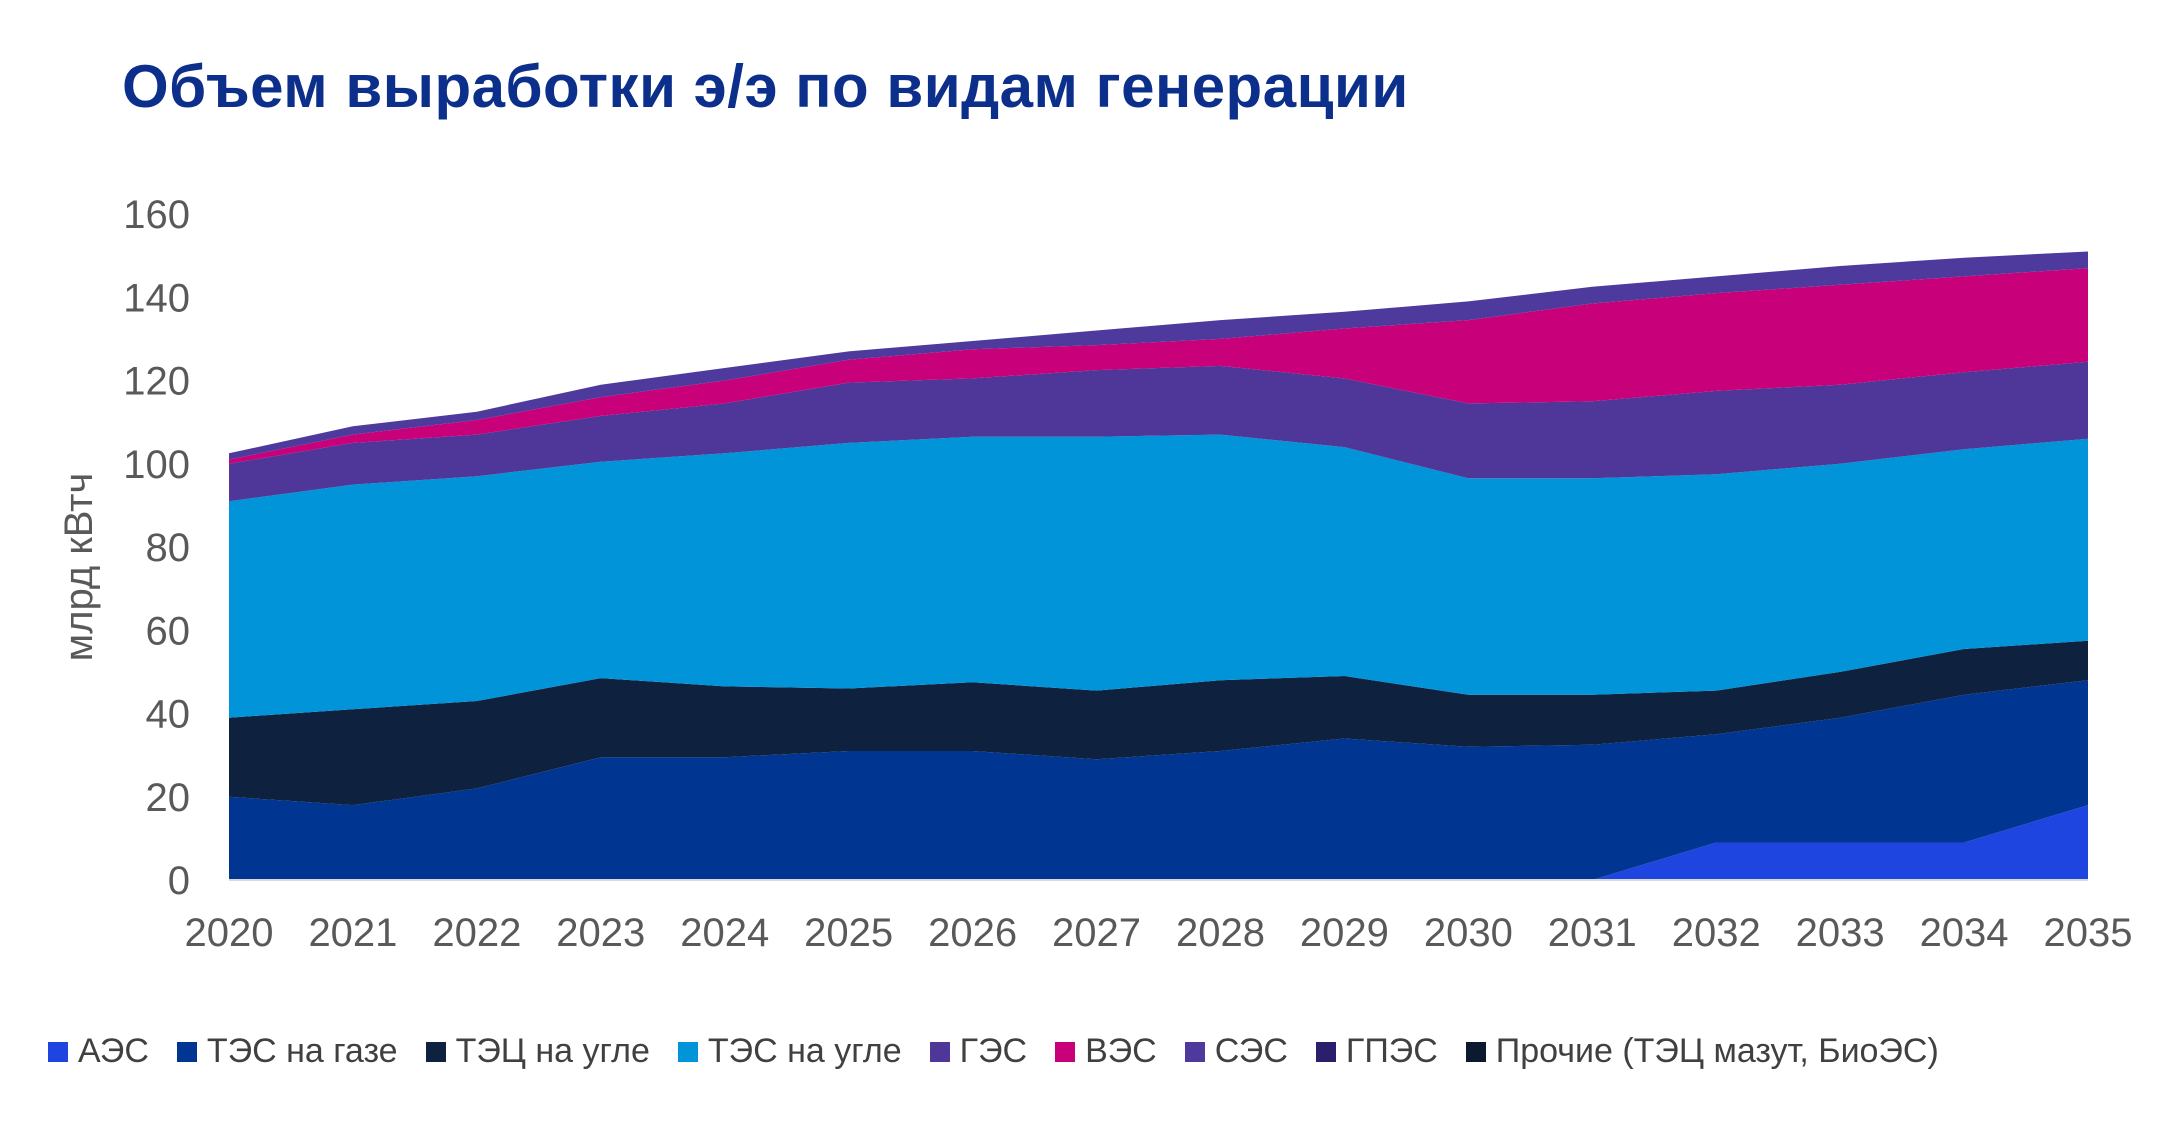 The image size is (2160, 1143). What do you see at coordinates (156, 465) in the screenshot?
I see `y-tick-label: 100` at bounding box center [156, 465].